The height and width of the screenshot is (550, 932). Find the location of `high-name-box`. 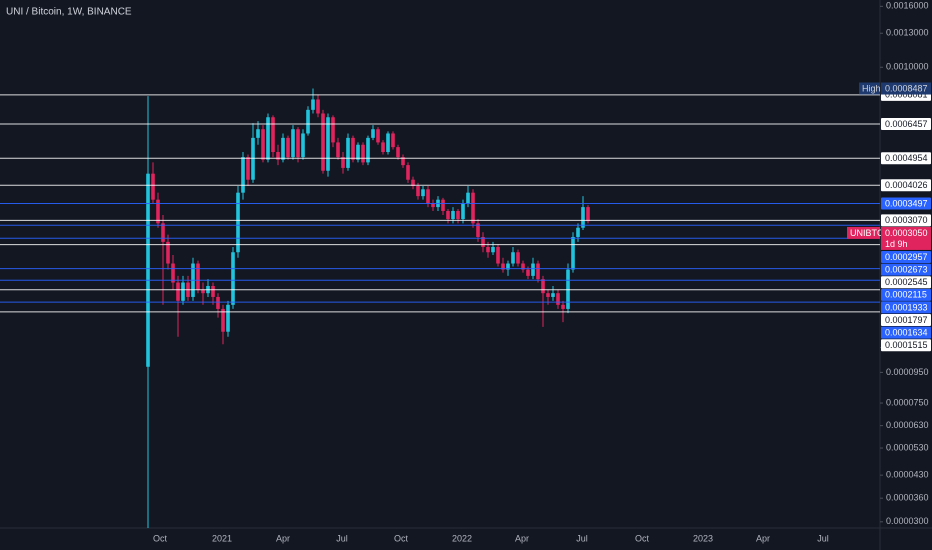

high-name-box is located at coordinates (869, 88).